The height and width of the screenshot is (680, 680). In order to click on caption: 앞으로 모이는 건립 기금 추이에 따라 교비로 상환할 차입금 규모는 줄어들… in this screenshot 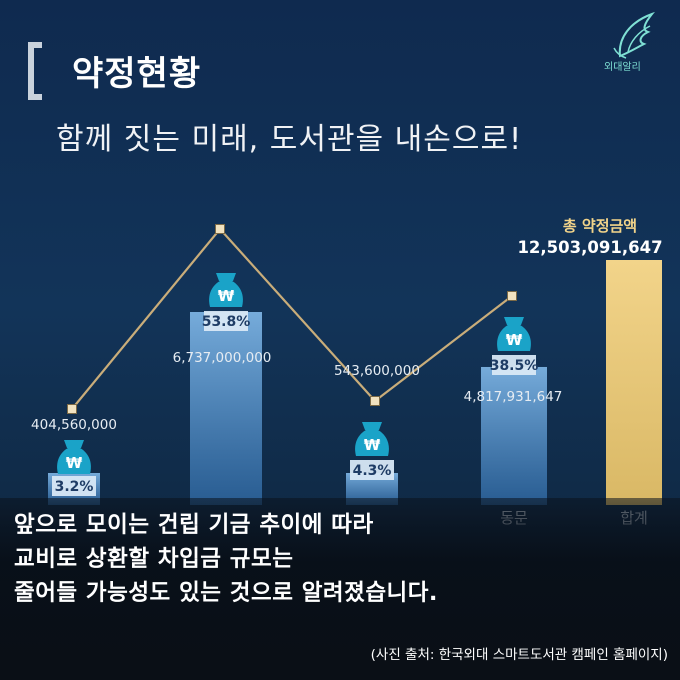, I will do `click(226, 559)`.